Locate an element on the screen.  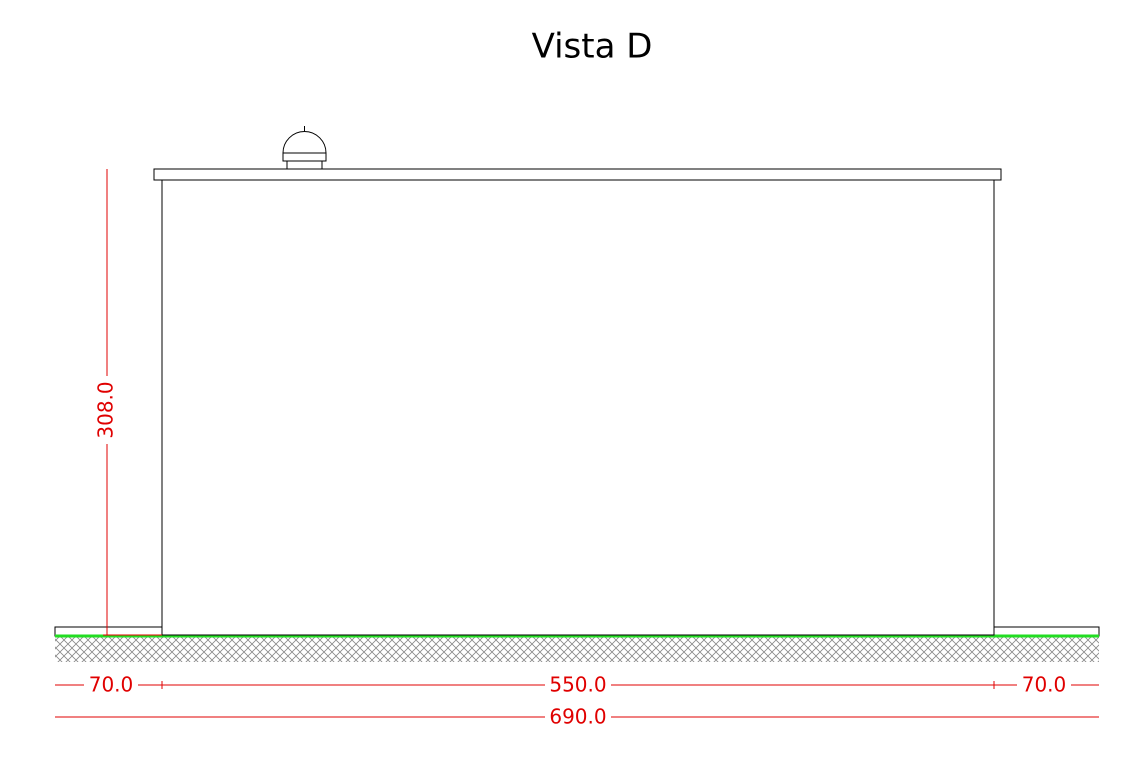
dome-base is located at coordinates (304, 157).